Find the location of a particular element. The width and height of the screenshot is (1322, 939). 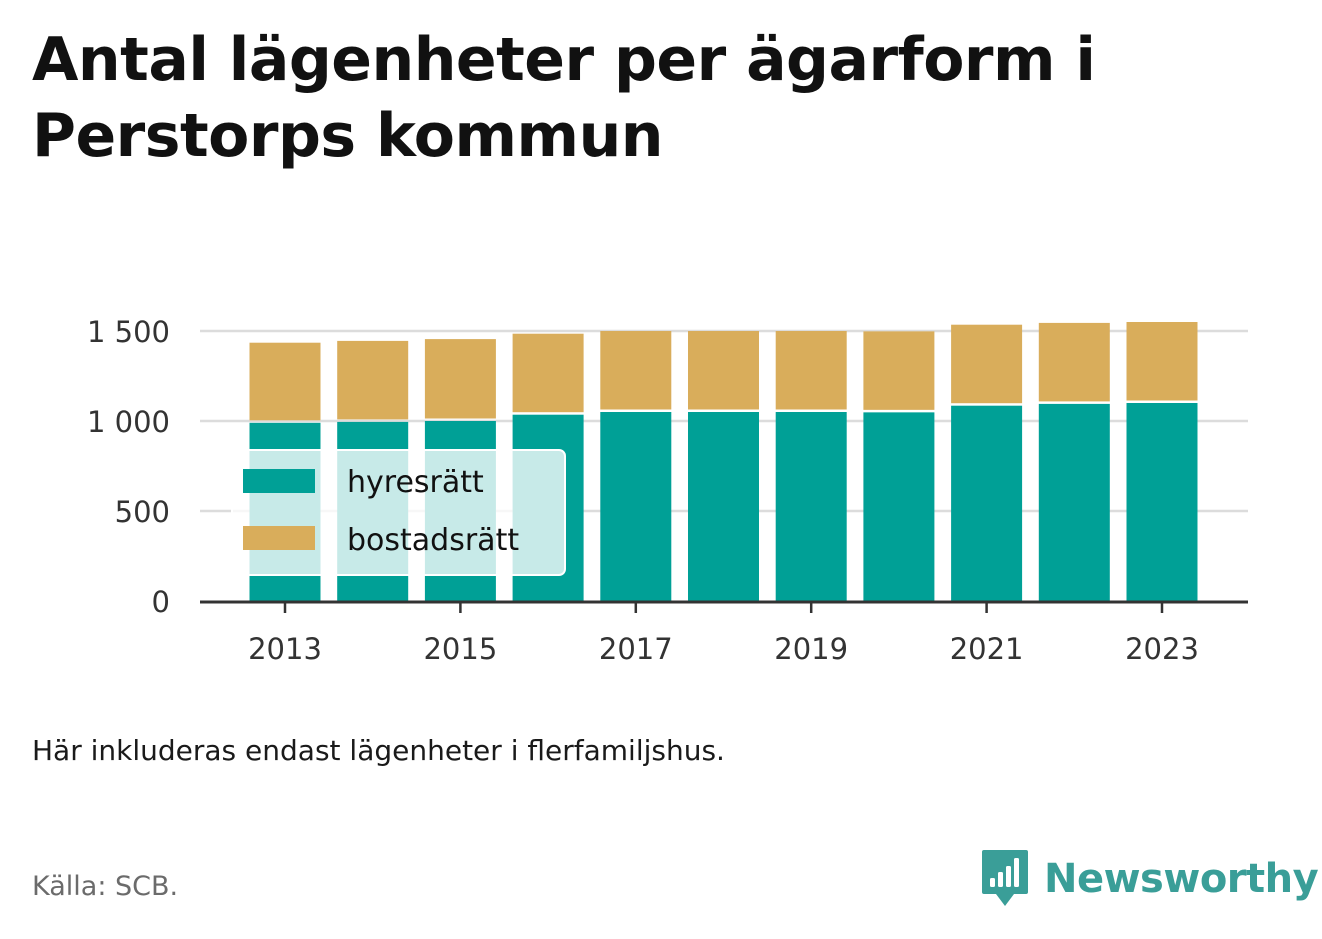

legend-label-bostadsratt: bostadsrätt is located at coordinates (433, 540).